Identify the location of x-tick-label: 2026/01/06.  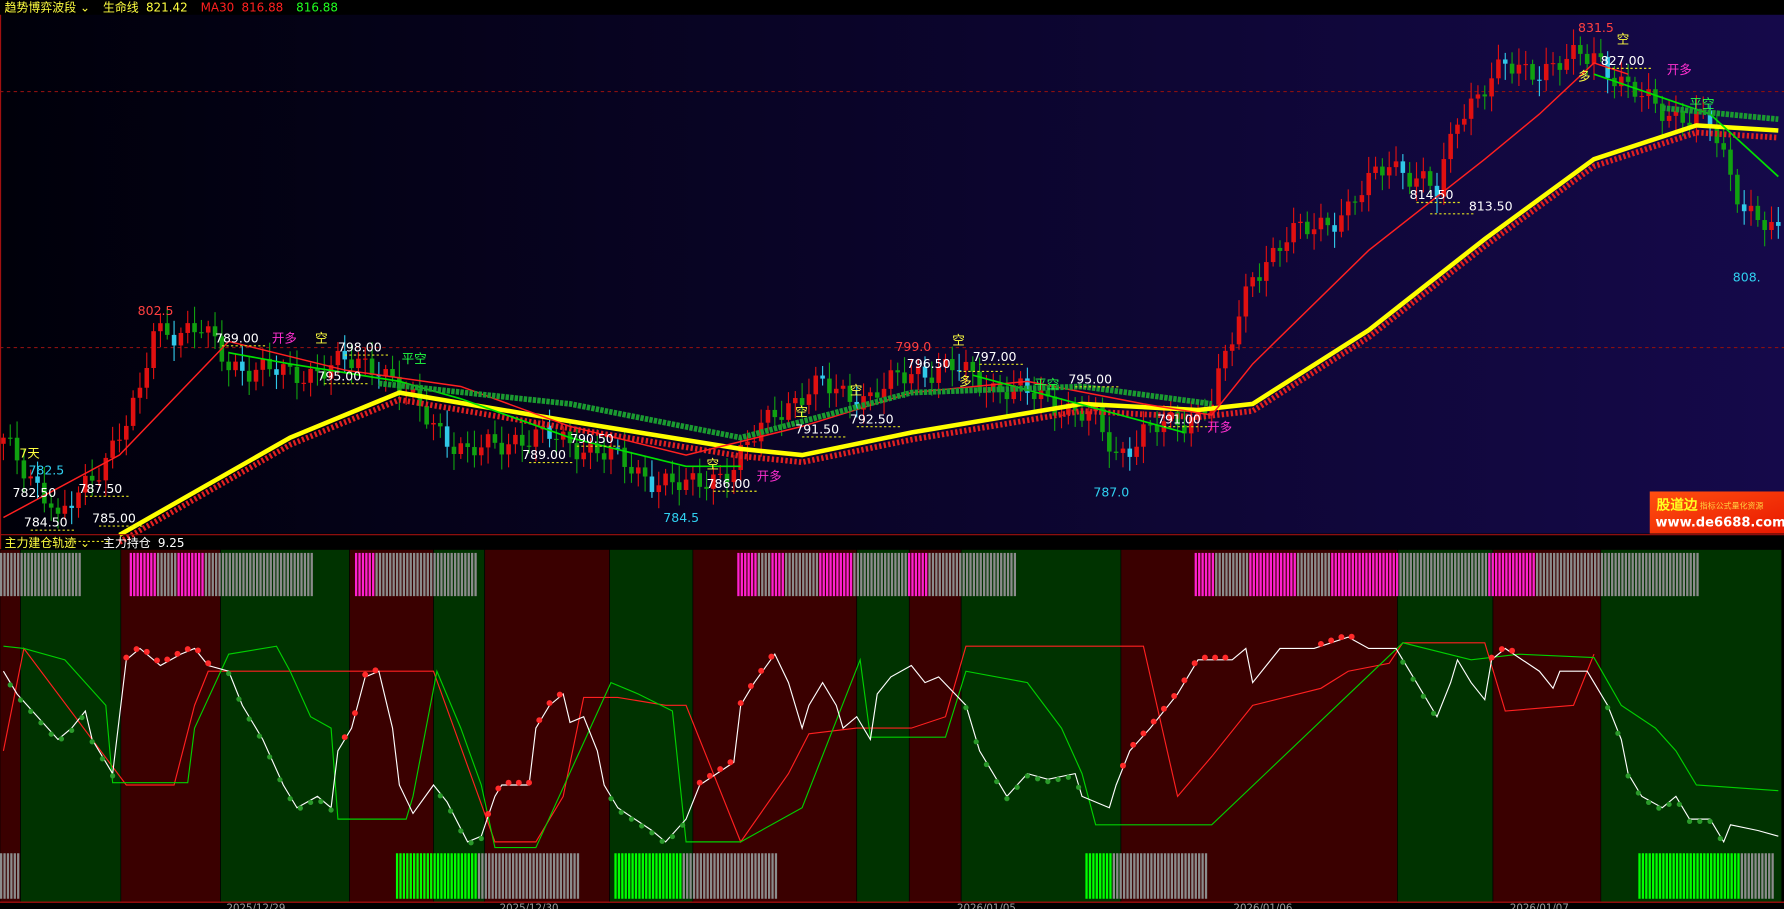
(1262, 906).